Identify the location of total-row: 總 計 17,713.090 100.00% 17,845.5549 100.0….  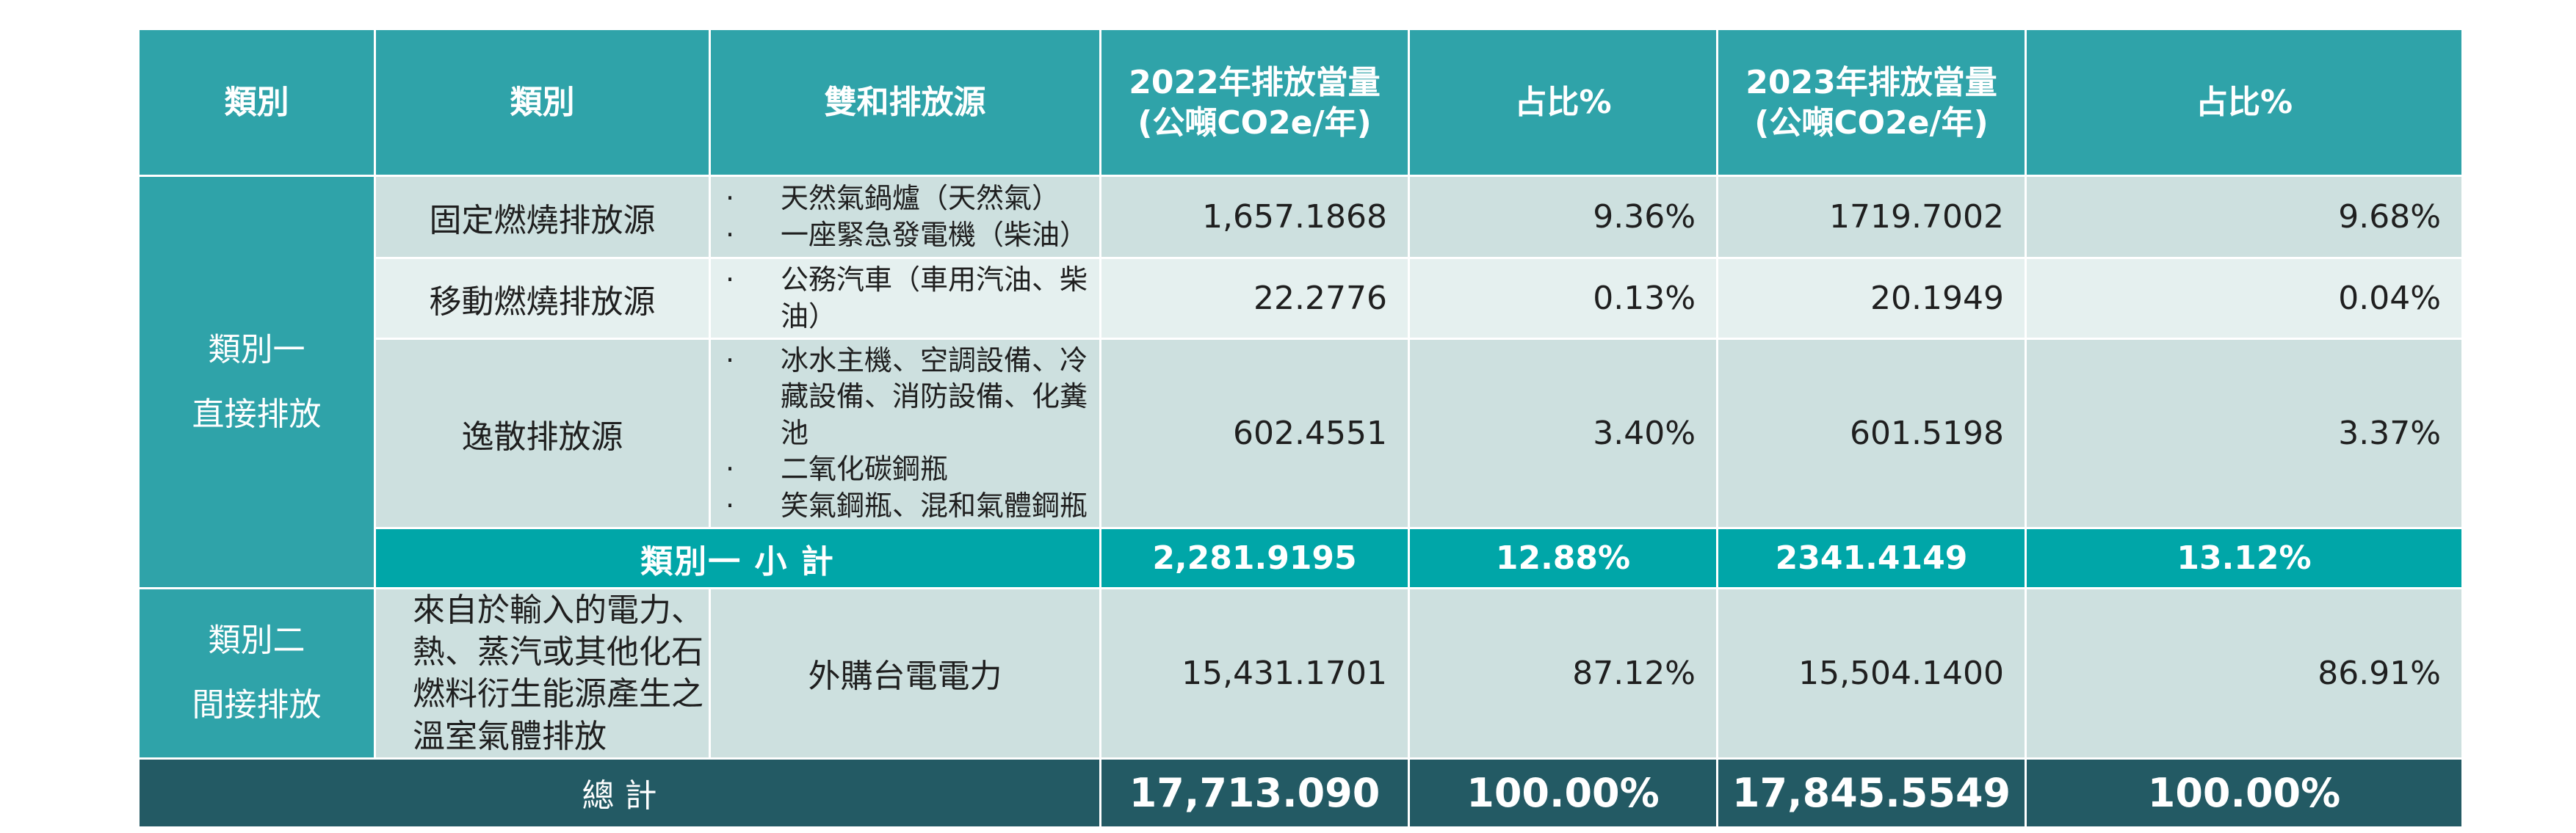
(1300, 793).